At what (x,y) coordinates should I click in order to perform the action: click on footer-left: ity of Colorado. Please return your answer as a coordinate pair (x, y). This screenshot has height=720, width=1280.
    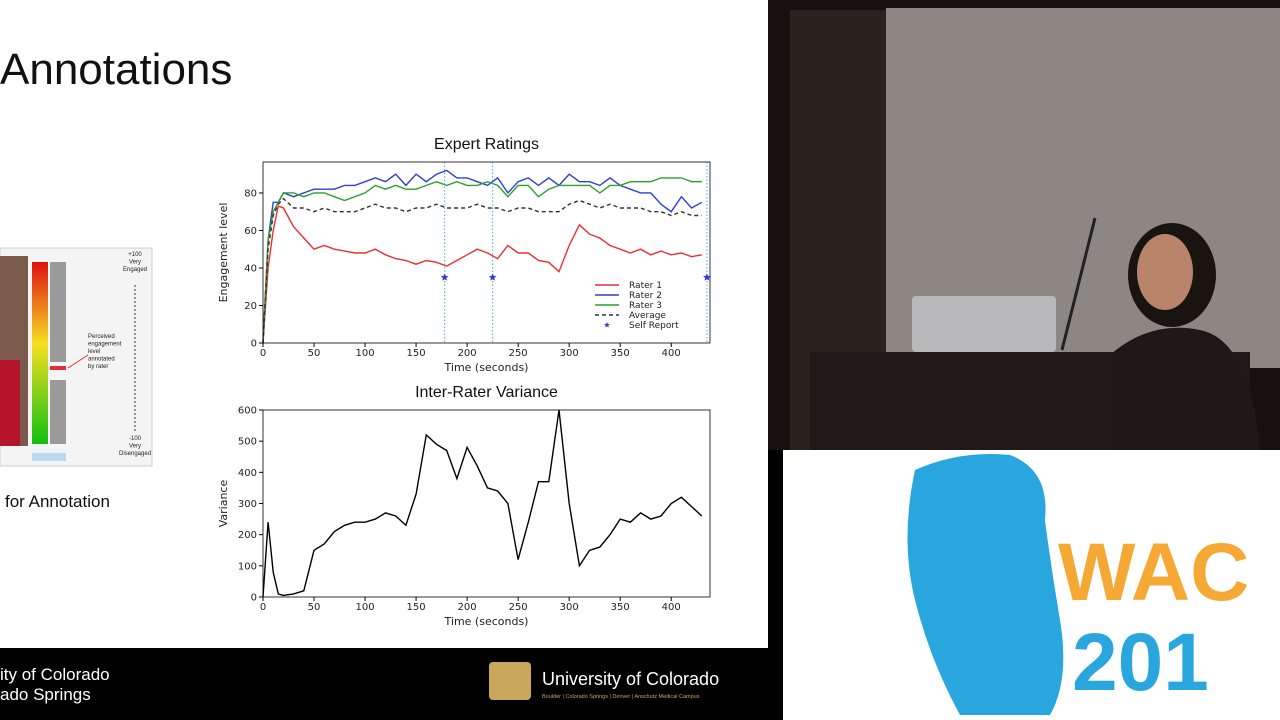
    Looking at the image, I should click on (55, 674).